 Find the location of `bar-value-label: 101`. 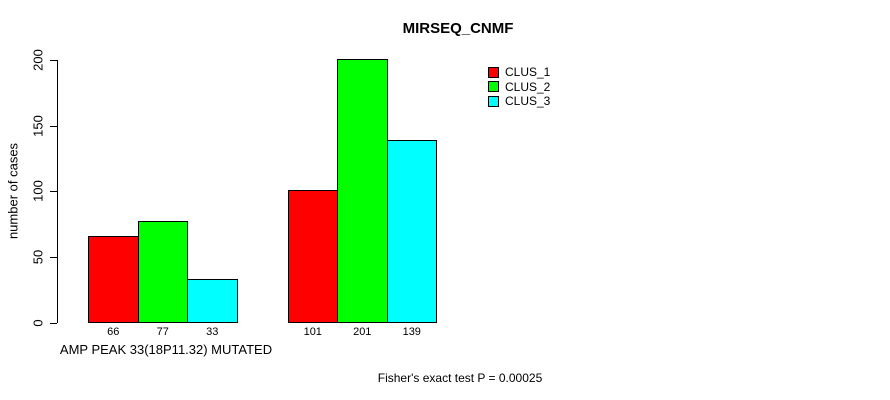

bar-value-label: 101 is located at coordinates (312, 331).